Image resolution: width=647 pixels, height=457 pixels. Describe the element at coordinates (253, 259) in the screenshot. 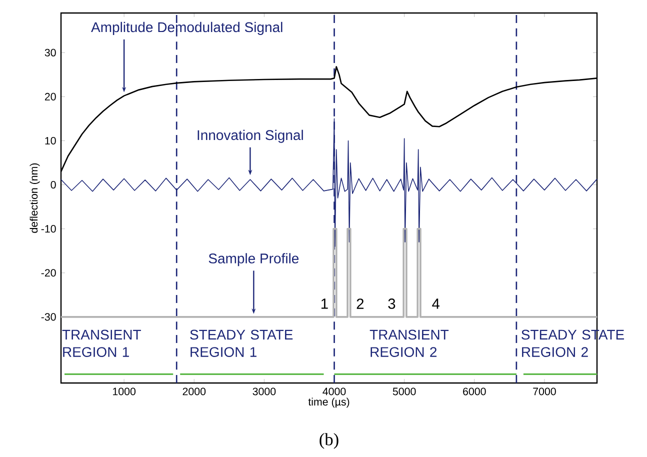

I see `text: Sample Profile` at that location.